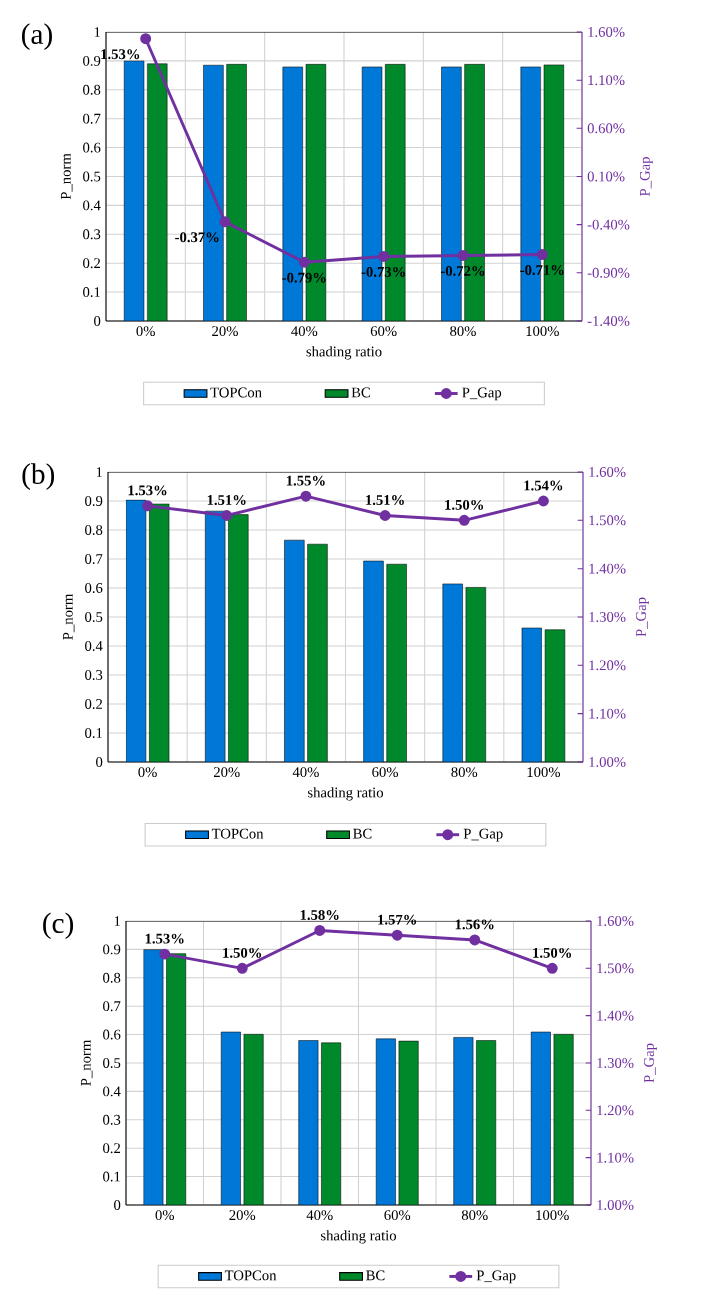  What do you see at coordinates (496, 1277) in the screenshot?
I see `legend-label: P_Gap` at bounding box center [496, 1277].